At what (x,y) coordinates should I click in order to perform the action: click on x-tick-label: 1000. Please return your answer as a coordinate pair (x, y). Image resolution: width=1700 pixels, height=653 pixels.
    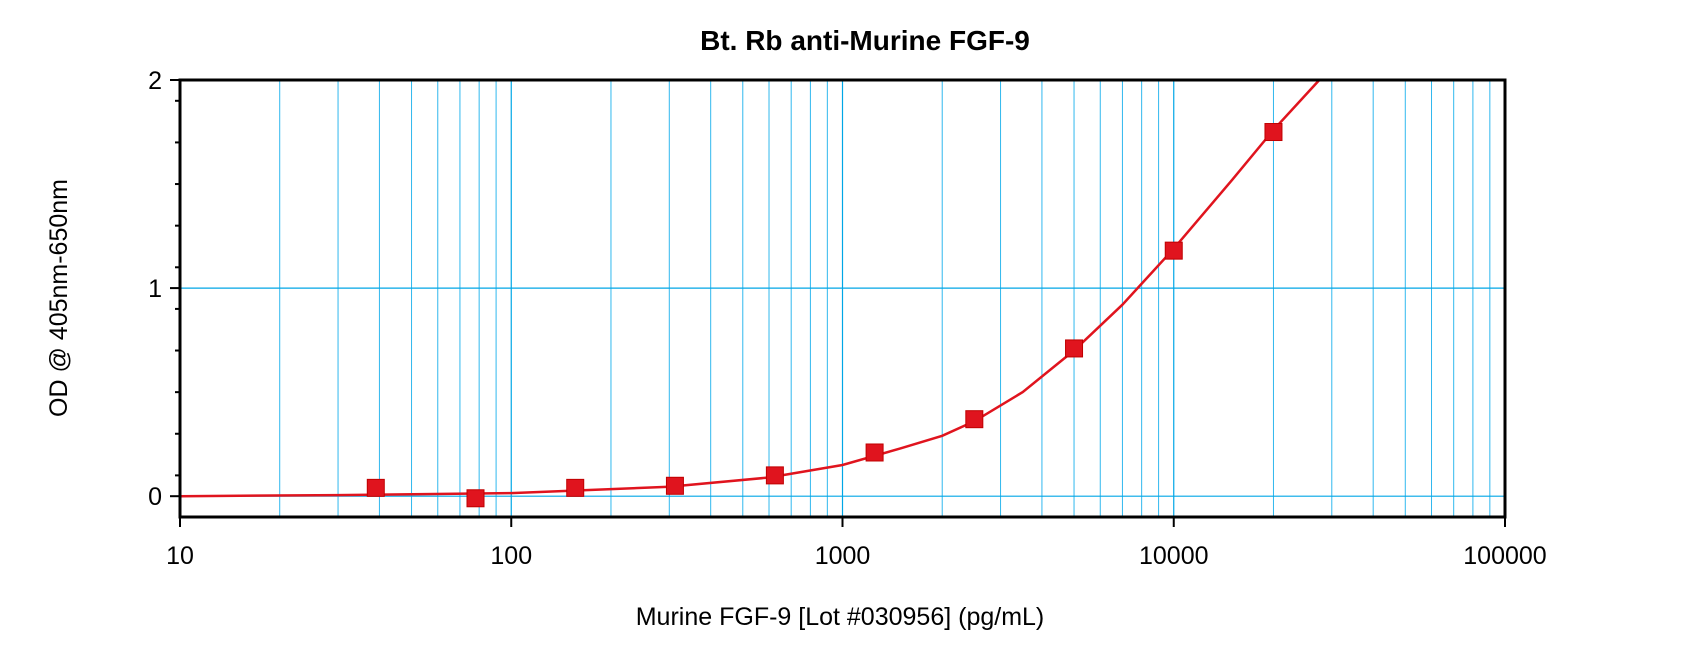
    Looking at the image, I should click on (843, 556).